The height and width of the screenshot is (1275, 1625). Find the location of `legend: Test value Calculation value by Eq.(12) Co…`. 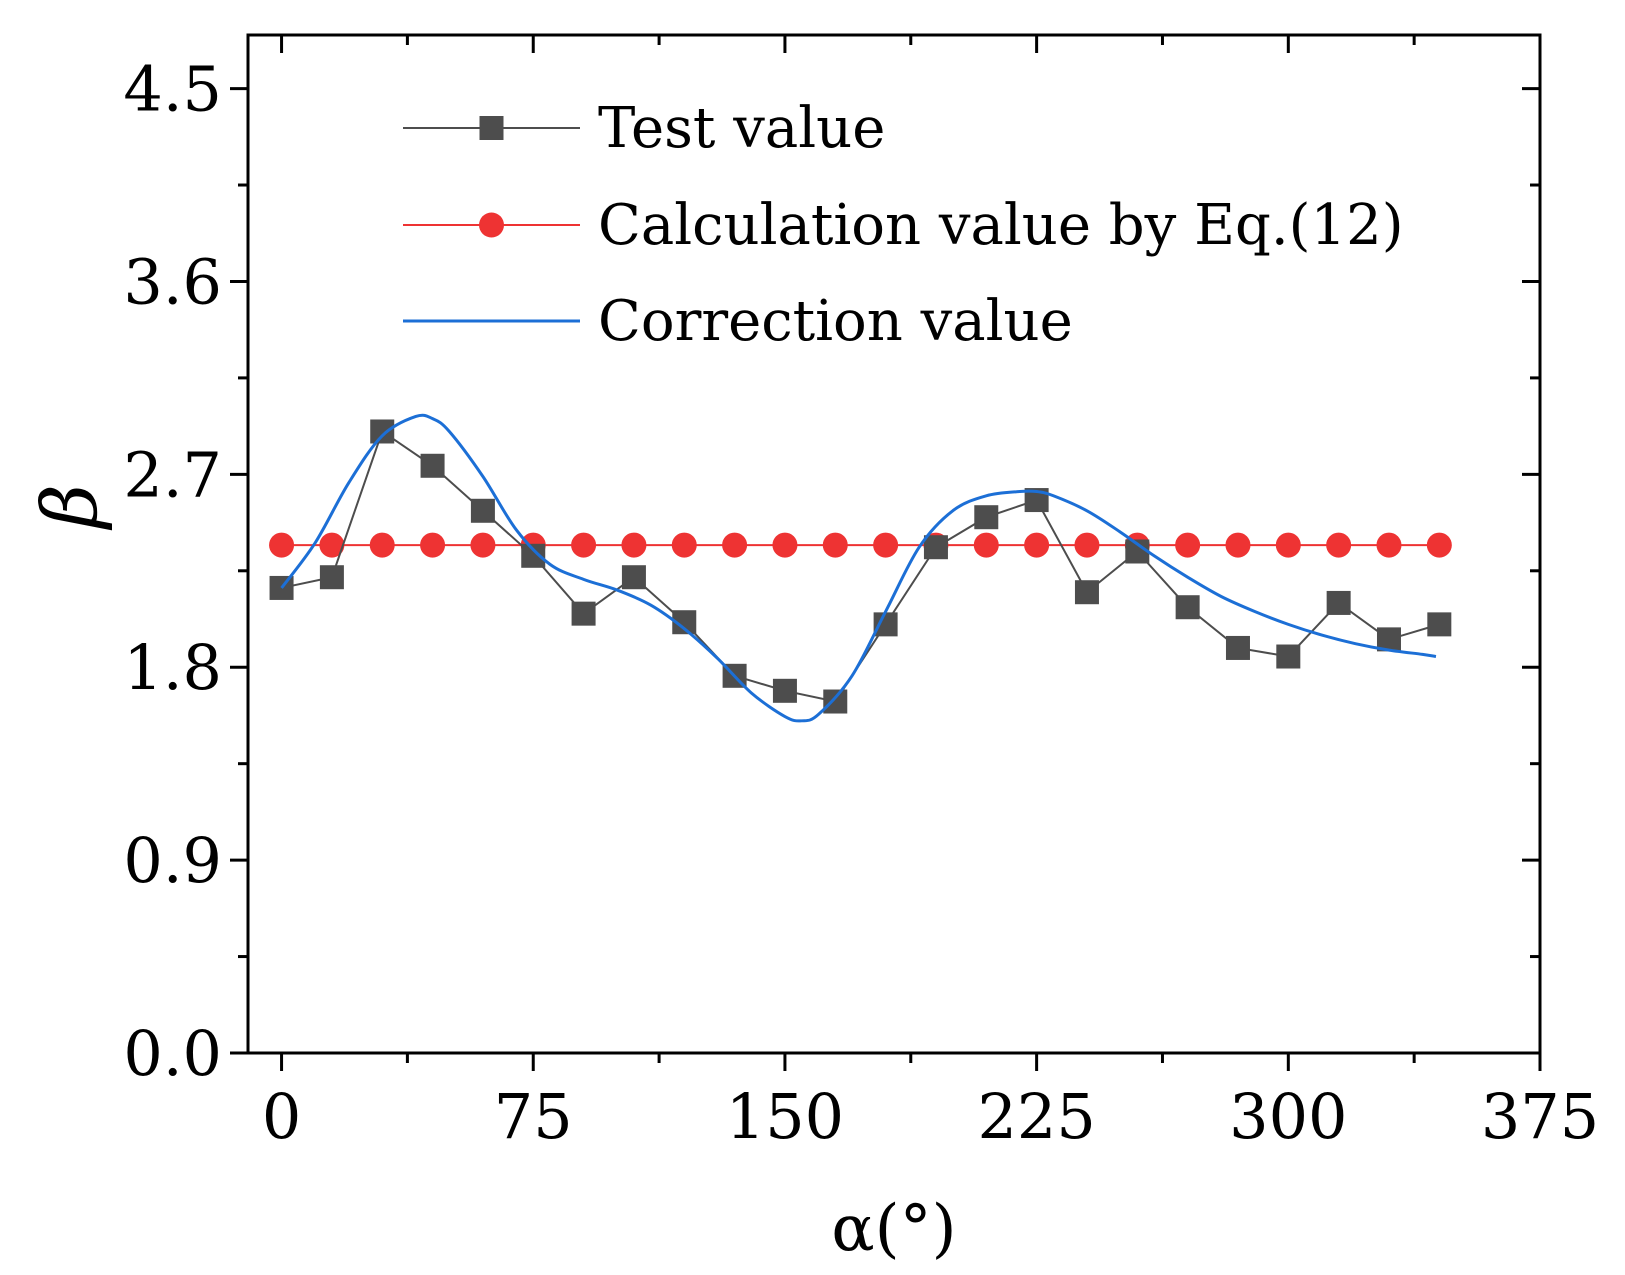

legend: Test value Calculation value by Eq.(12) Co… is located at coordinates (903, 225).